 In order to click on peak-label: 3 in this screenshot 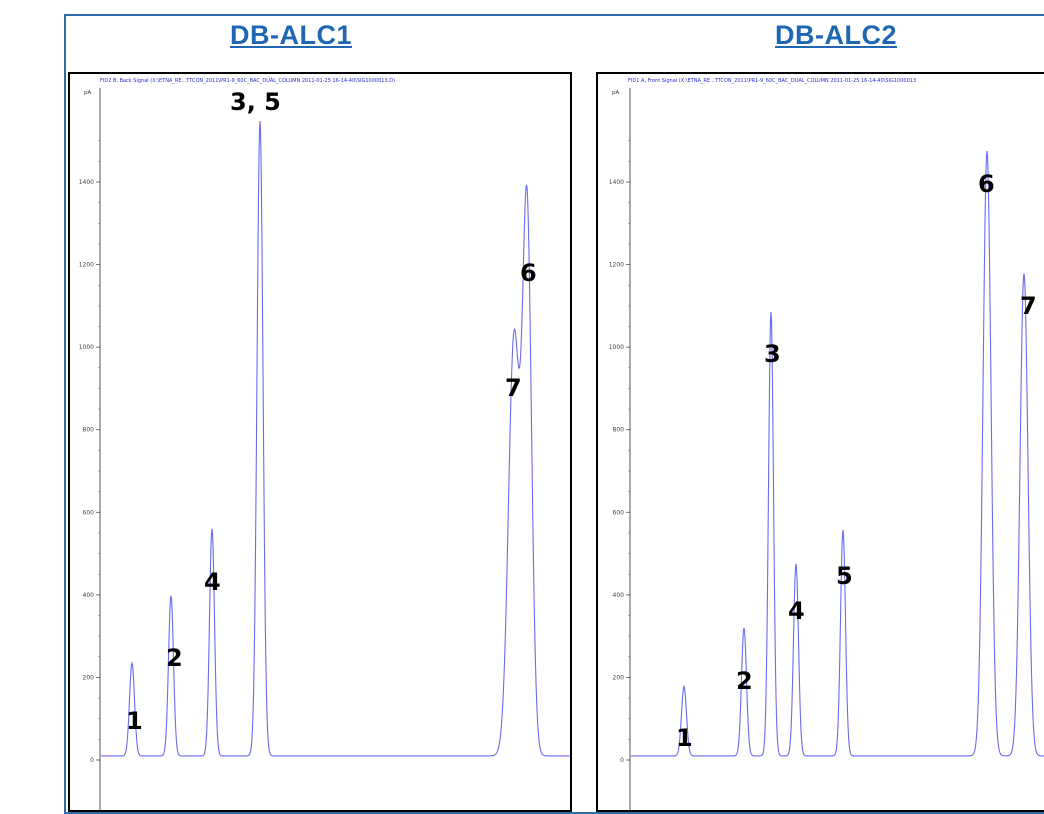, I will do `click(772, 354)`.